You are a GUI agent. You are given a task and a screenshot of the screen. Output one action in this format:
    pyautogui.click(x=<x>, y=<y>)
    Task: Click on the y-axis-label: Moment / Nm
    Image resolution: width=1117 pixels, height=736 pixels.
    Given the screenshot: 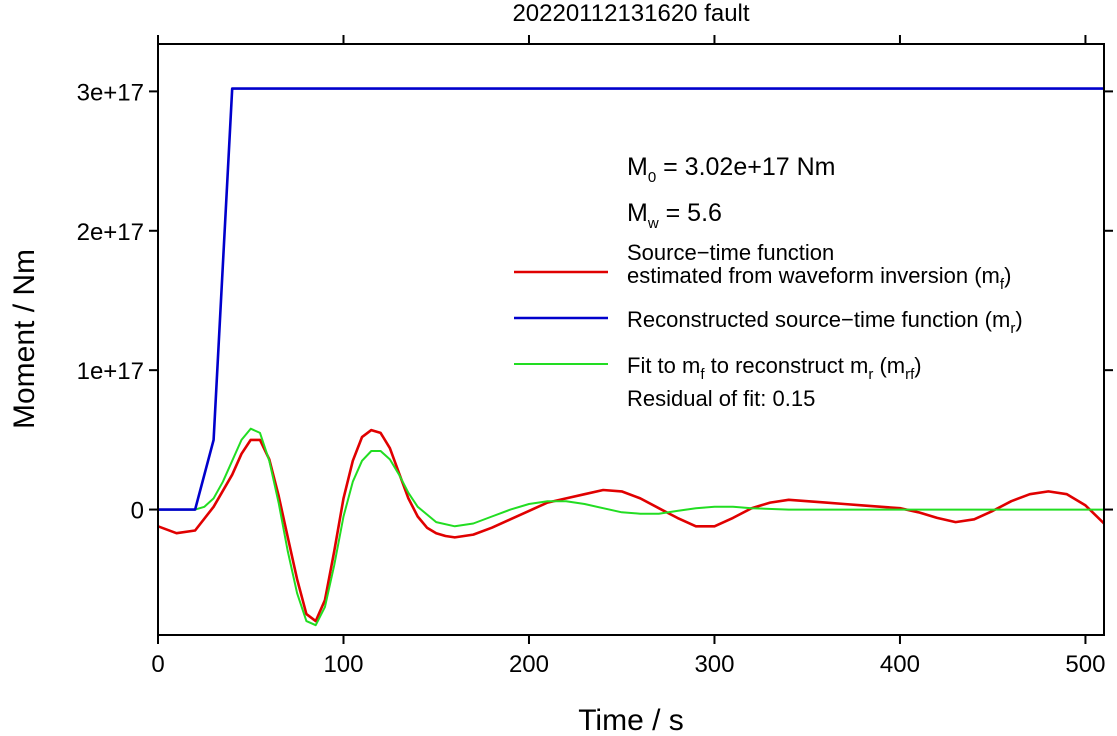 What is the action you would take?
    pyautogui.click(x=24, y=339)
    